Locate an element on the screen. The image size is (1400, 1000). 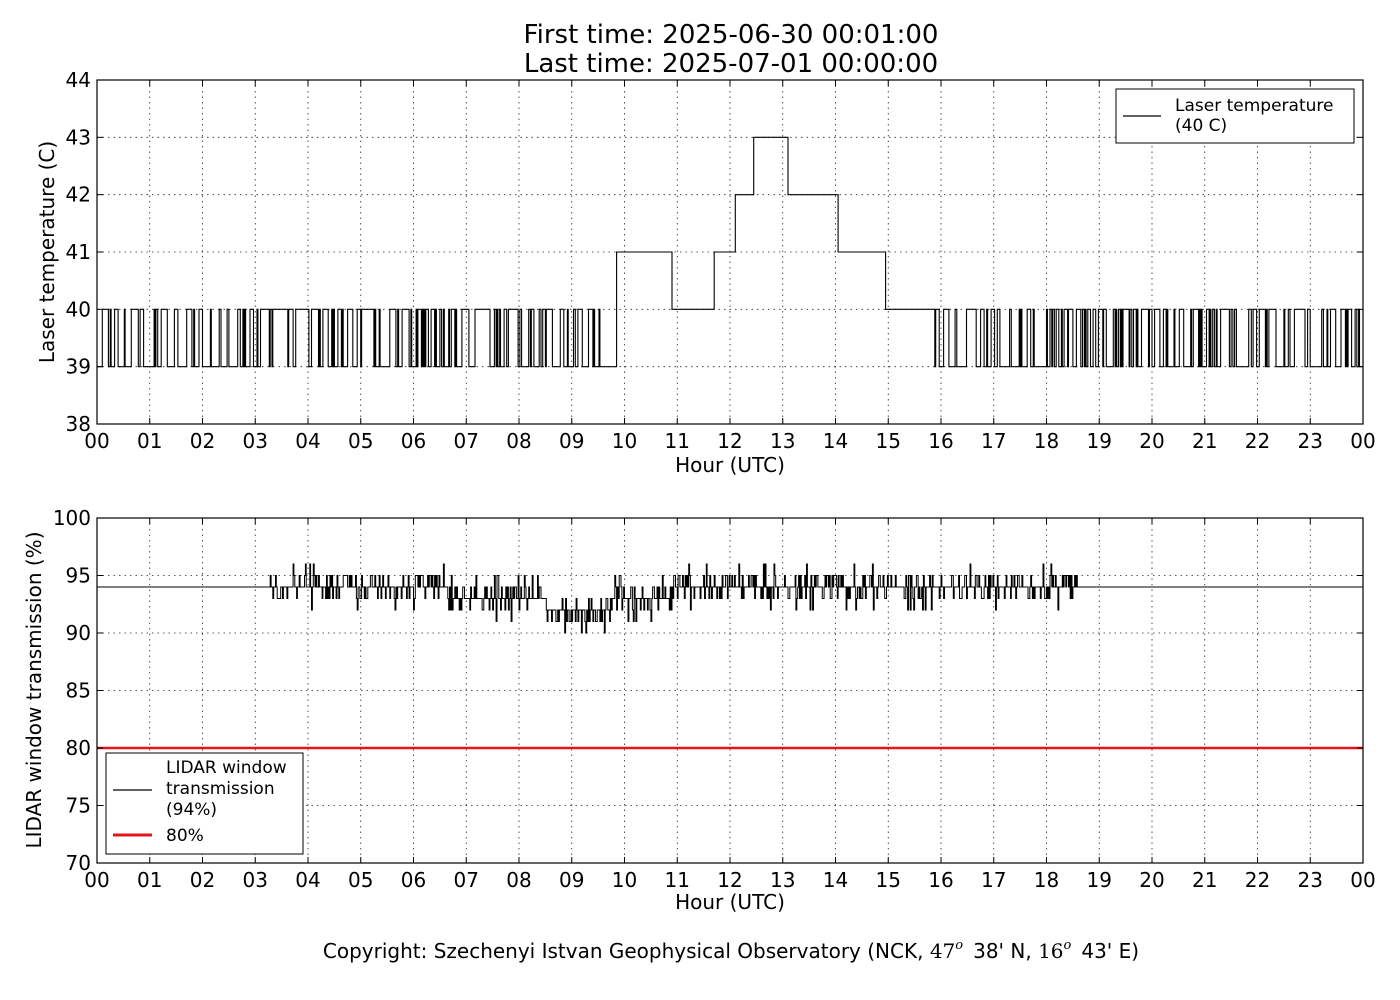
copyright-lon-degree-sign: o is located at coordinates (1068, 945).